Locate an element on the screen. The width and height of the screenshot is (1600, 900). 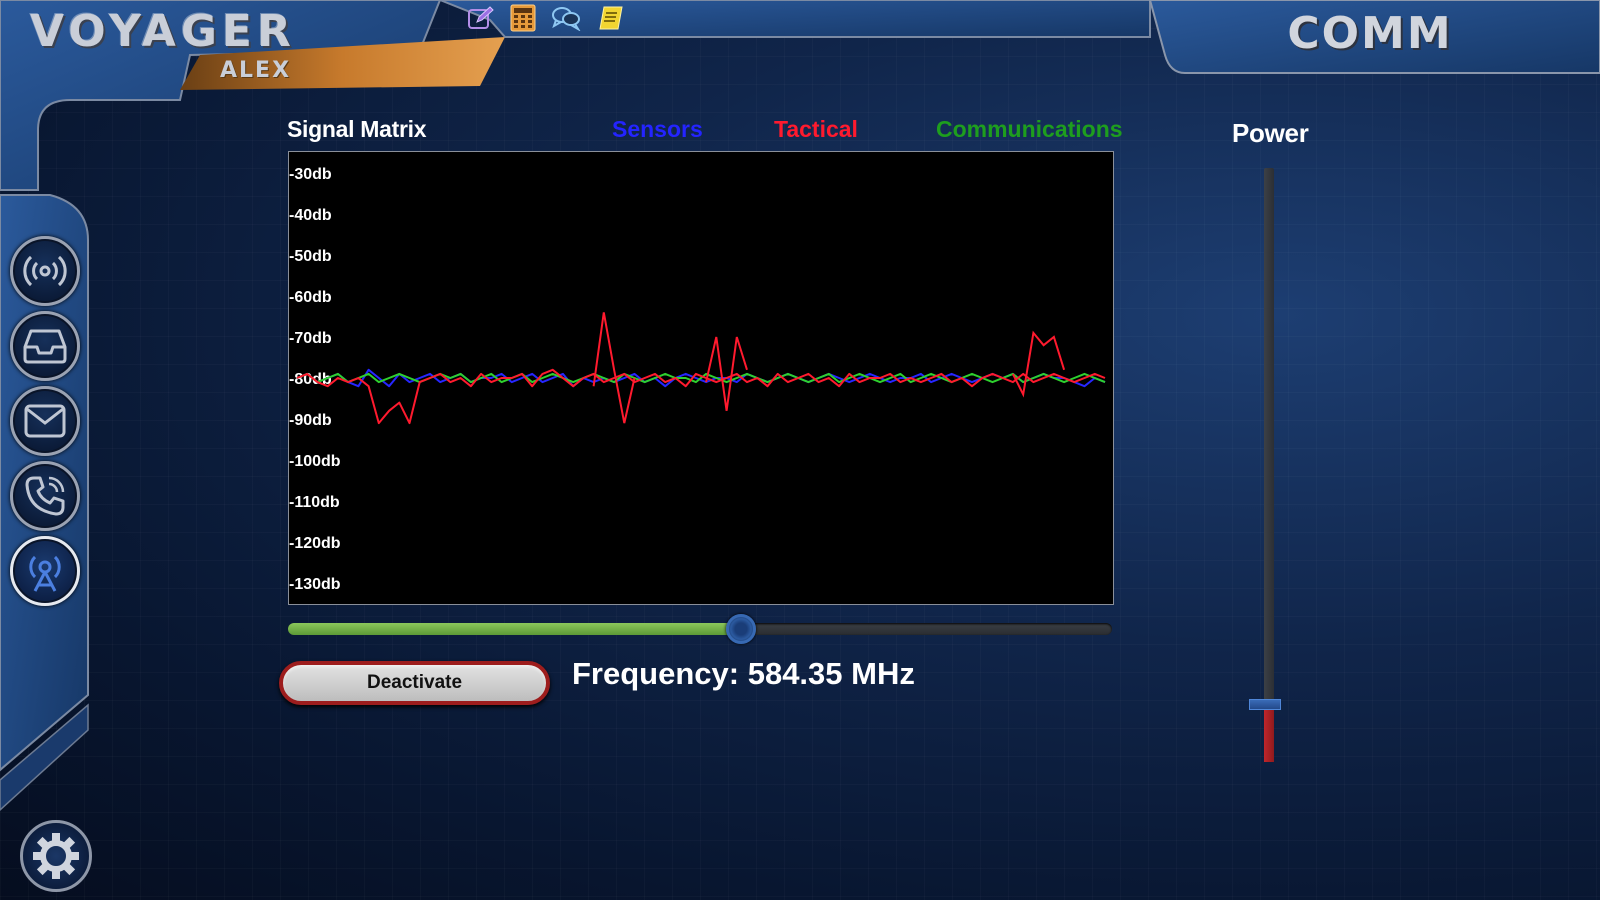
y-tick-label: -70db is located at coordinates (310, 338).